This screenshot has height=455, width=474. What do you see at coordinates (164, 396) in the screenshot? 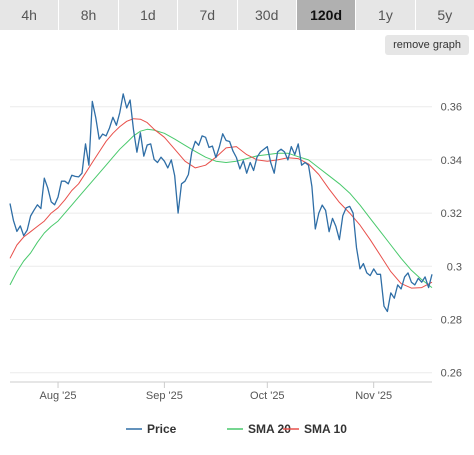
I see `x-tick-label: Sep '25` at bounding box center [164, 396].